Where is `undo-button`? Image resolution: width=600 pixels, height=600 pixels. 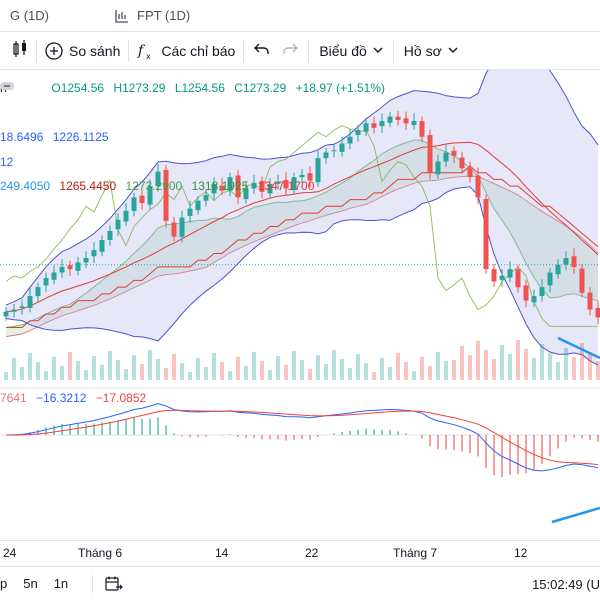
undo-button is located at coordinates (260, 51).